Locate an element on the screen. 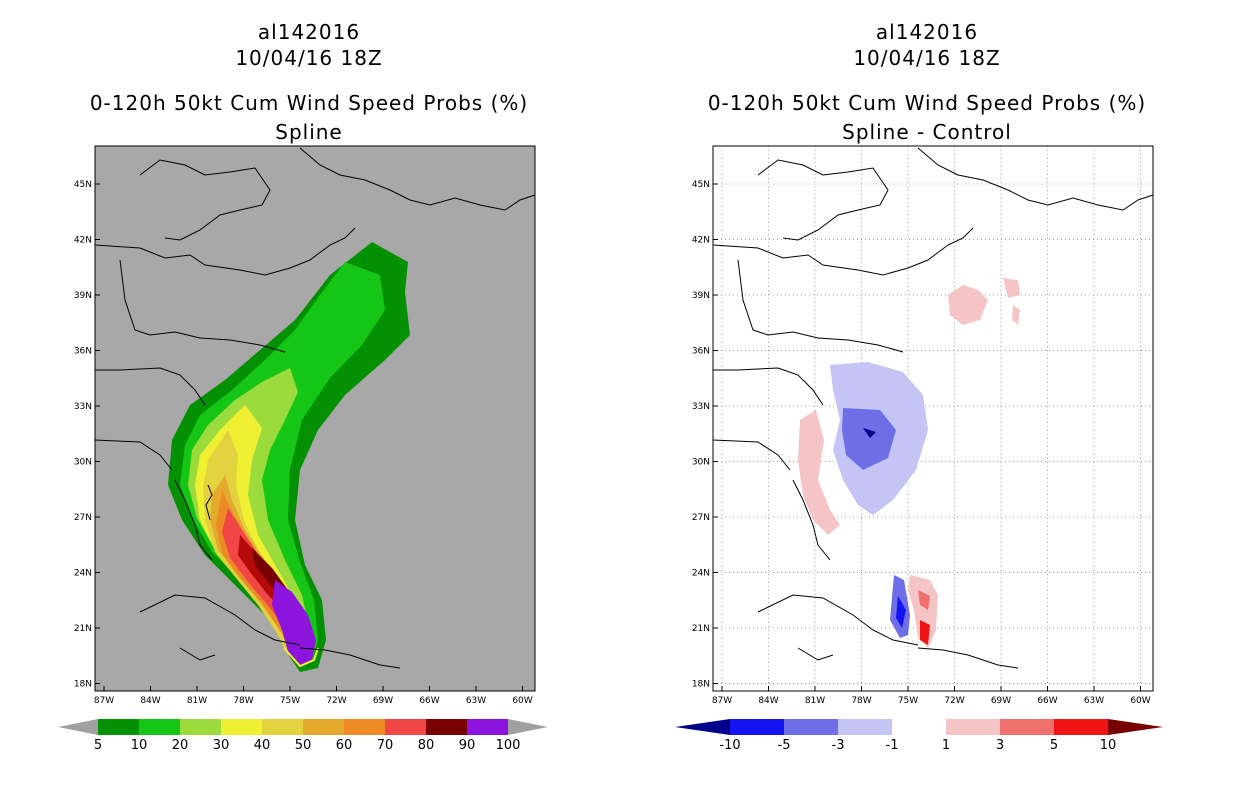 The width and height of the screenshot is (1236, 800). lat-label: 45N is located at coordinates (701, 185).